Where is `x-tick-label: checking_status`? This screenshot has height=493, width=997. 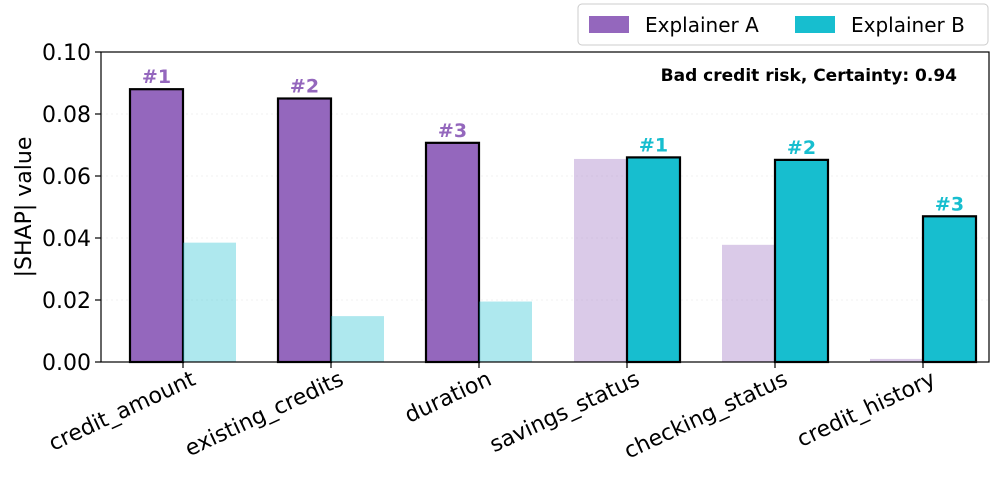
x-tick-label: checking_status is located at coordinates (706, 415).